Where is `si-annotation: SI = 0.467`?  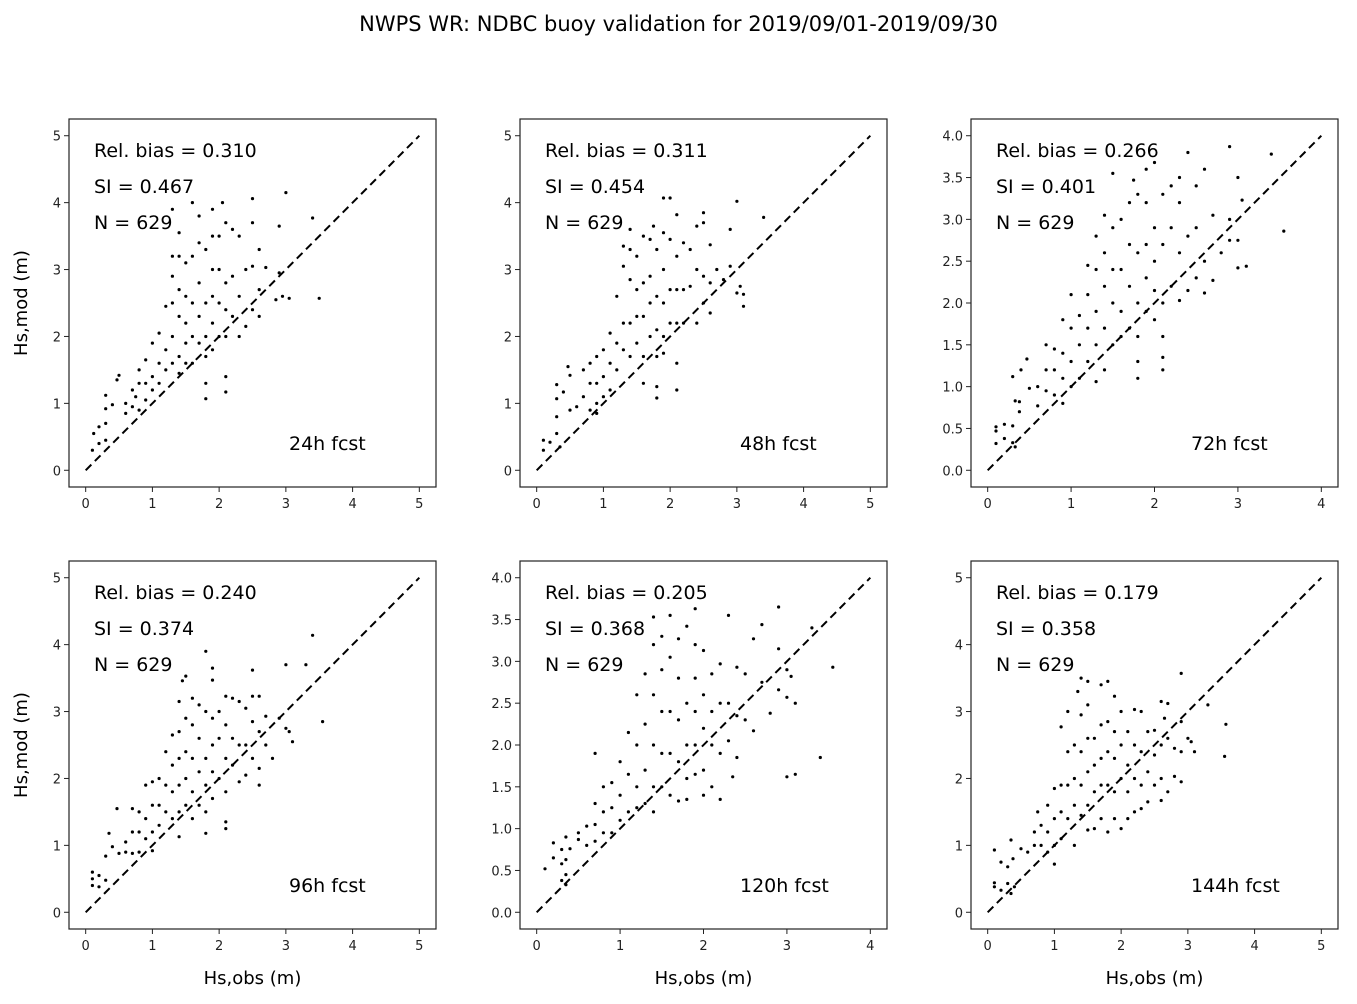
si-annotation: SI = 0.467 is located at coordinates (144, 187).